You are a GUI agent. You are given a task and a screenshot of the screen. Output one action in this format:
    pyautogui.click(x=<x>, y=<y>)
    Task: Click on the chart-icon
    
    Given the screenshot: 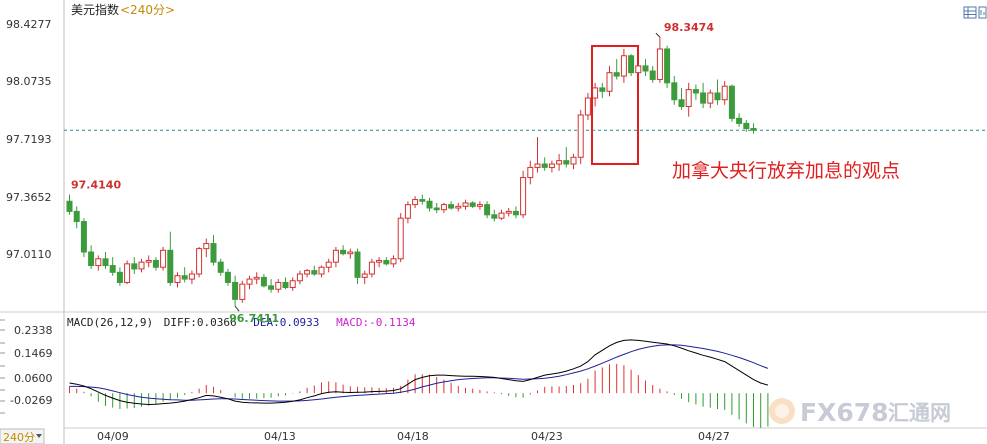 What is the action you would take?
    pyautogui.click(x=982, y=12)
    